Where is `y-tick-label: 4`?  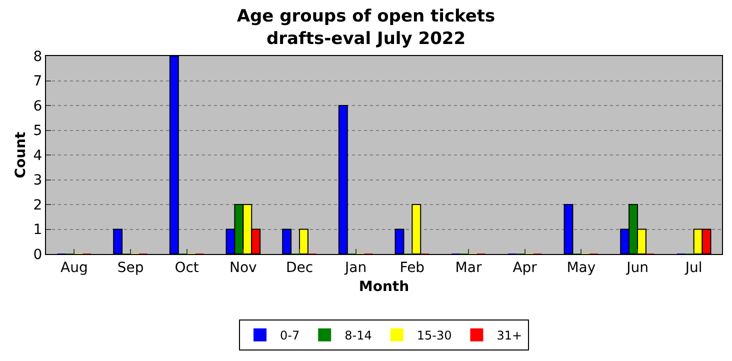 y-tick-label: 4 is located at coordinates (37, 156).